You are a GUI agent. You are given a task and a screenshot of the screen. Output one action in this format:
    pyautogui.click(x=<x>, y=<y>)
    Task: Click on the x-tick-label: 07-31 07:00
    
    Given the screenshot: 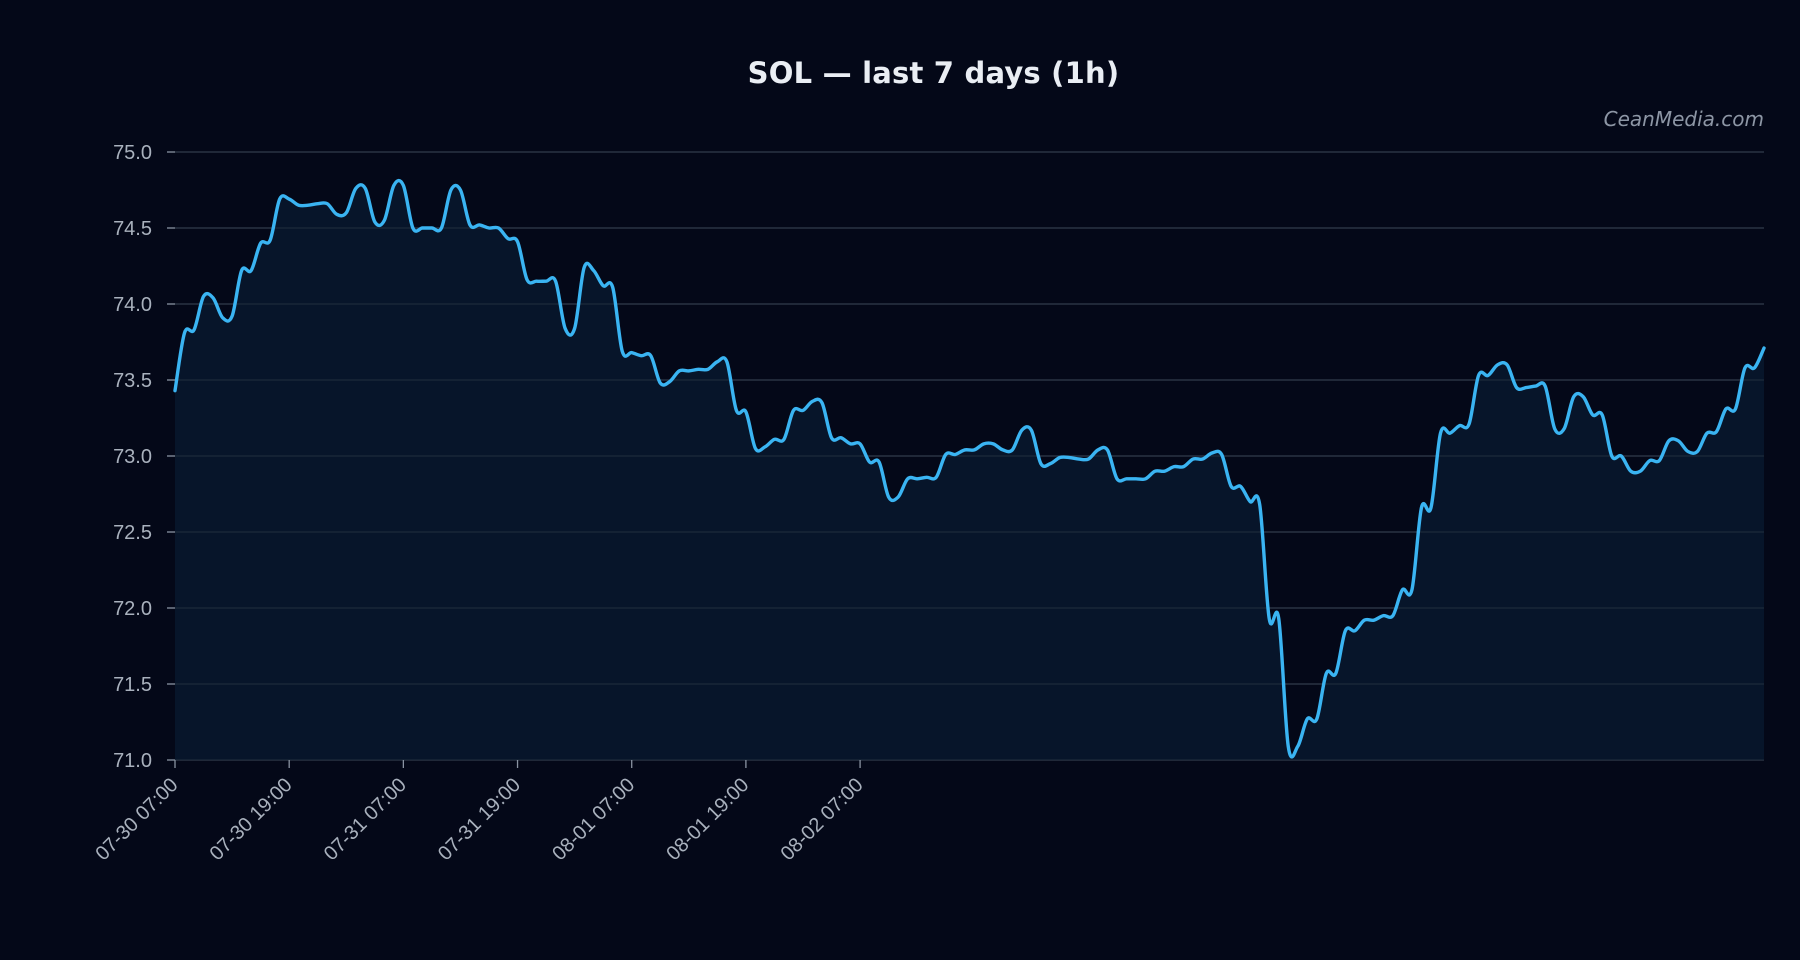 What is the action you would take?
    pyautogui.click(x=365, y=819)
    